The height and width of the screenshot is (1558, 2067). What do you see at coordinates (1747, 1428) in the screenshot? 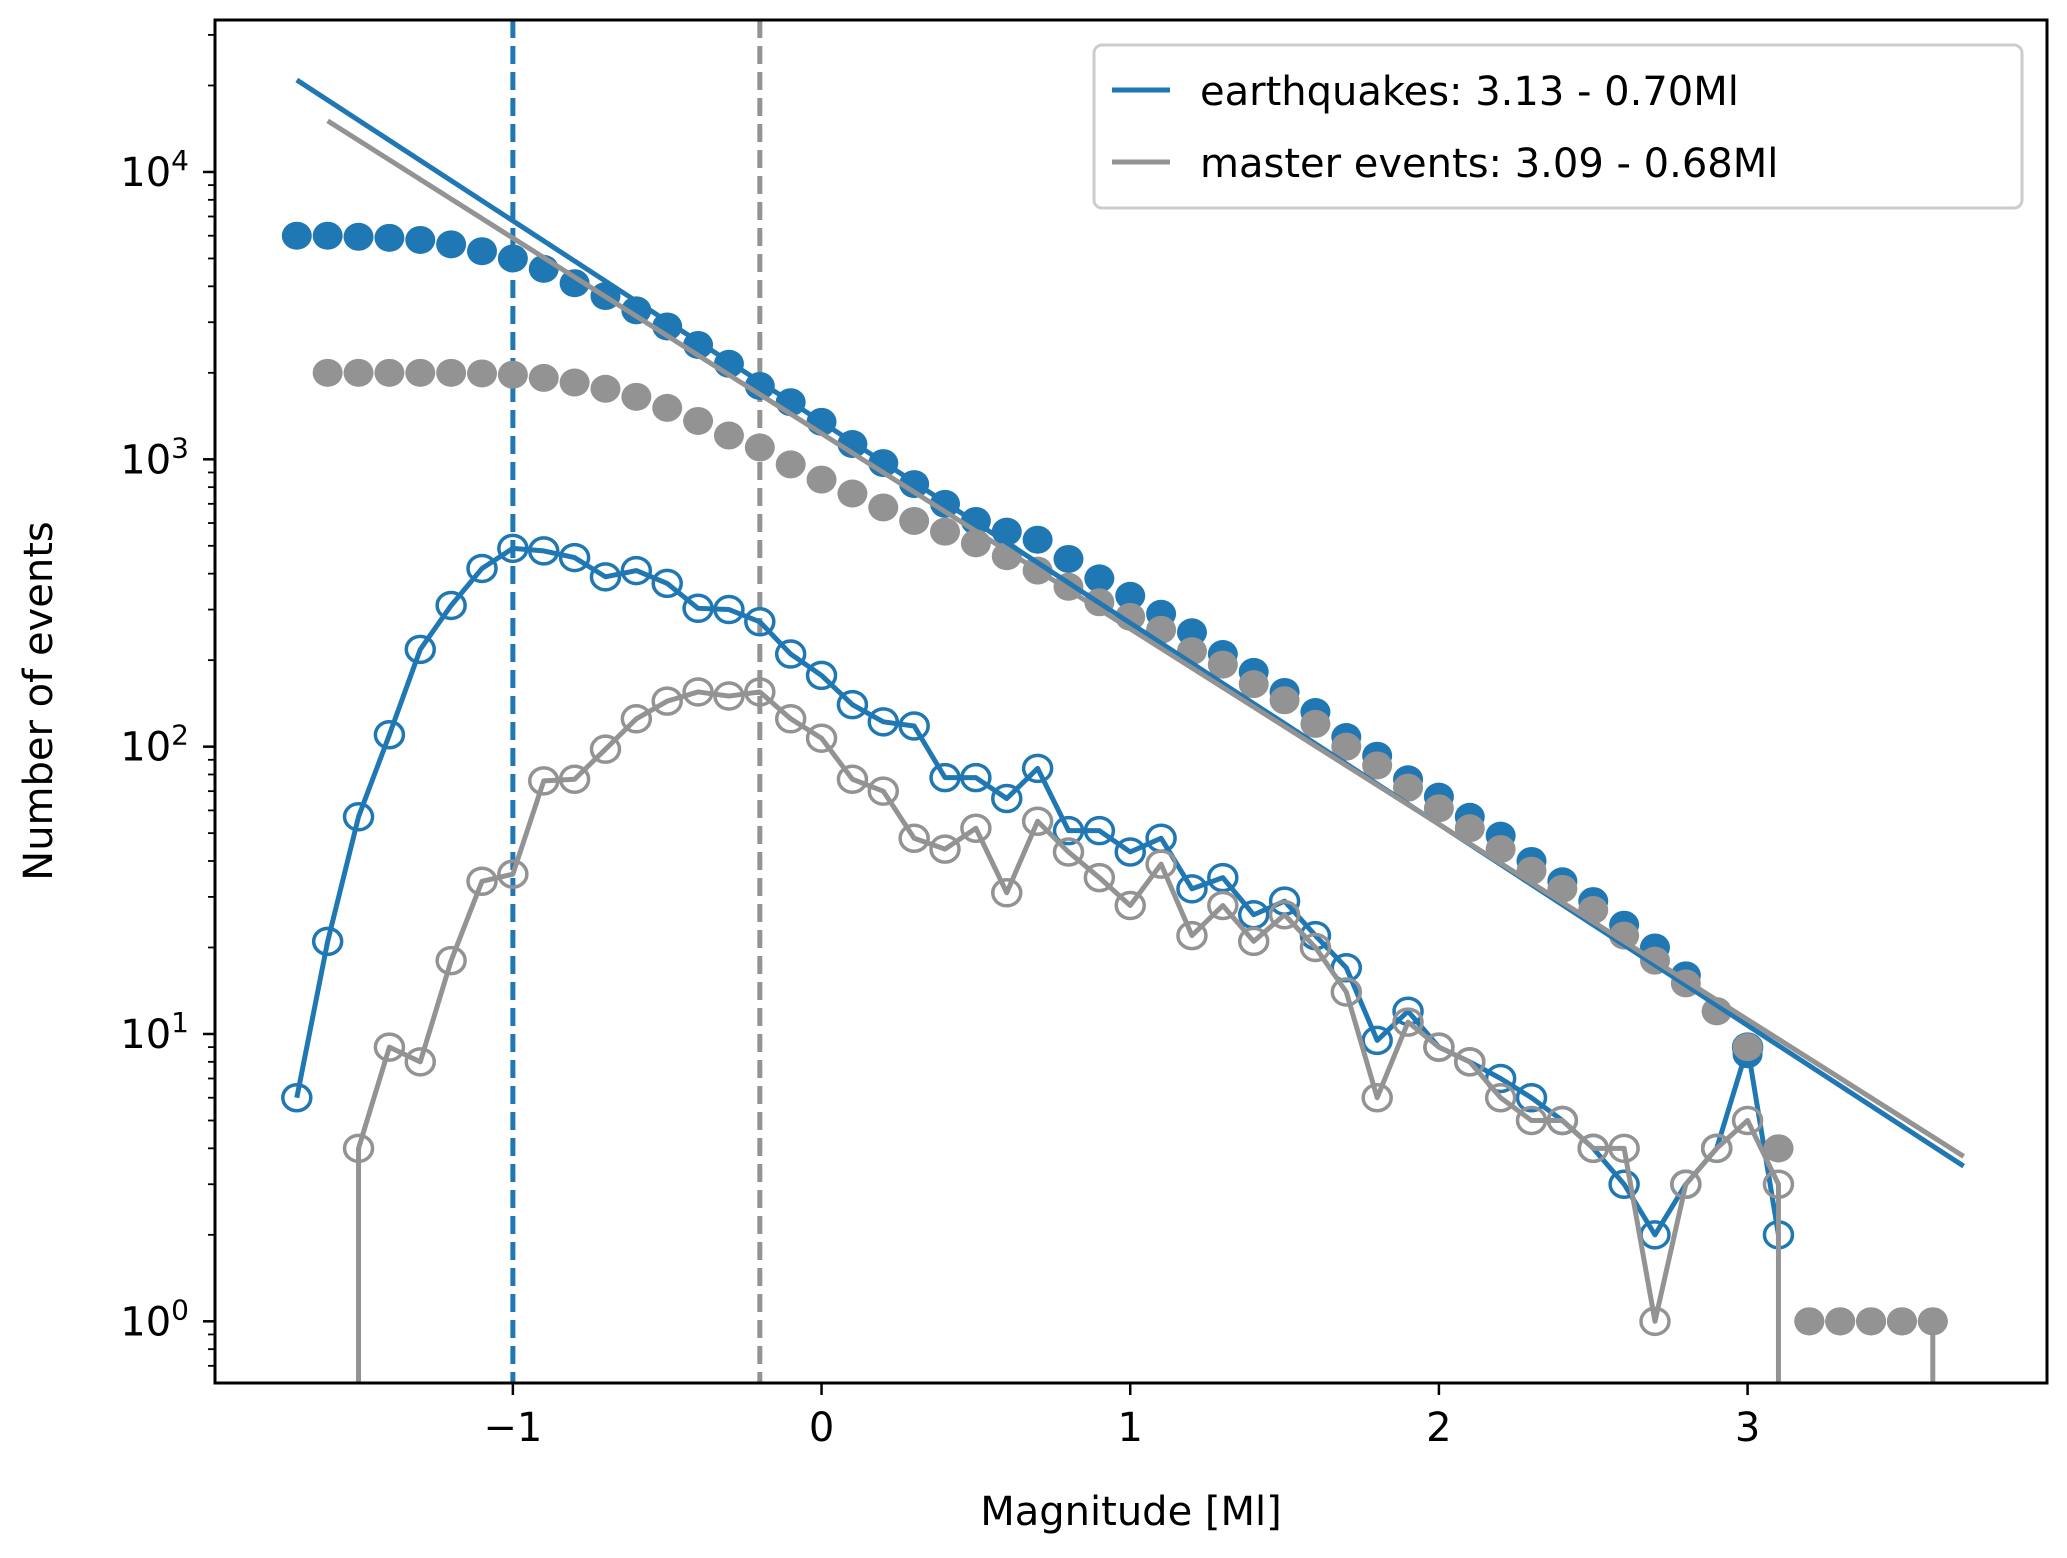
I see `x-tick-label: 3` at bounding box center [1747, 1428].